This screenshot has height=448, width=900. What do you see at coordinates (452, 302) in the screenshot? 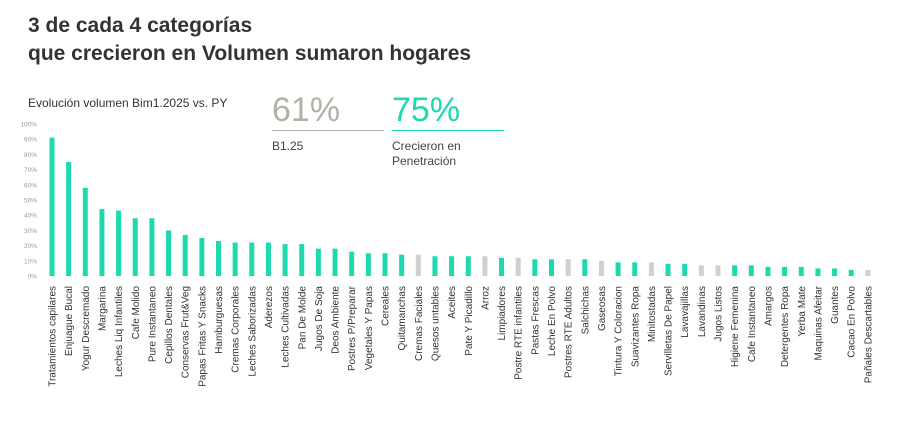
I see `x-tick-label: Aceites` at bounding box center [452, 302].